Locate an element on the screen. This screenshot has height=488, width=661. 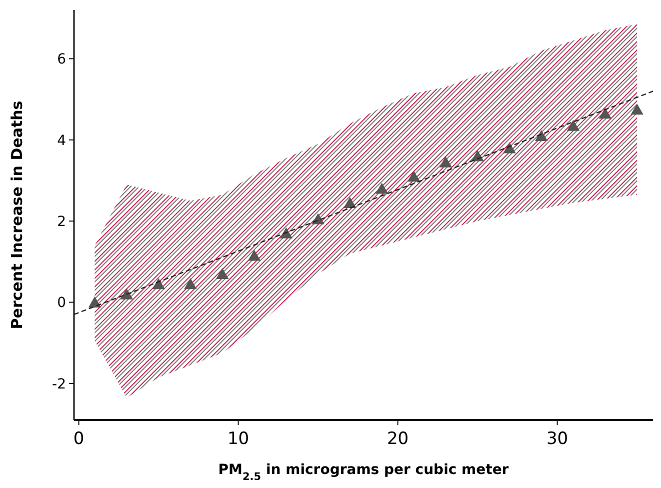
y-tick-label: 0 is located at coordinates (61, 303).